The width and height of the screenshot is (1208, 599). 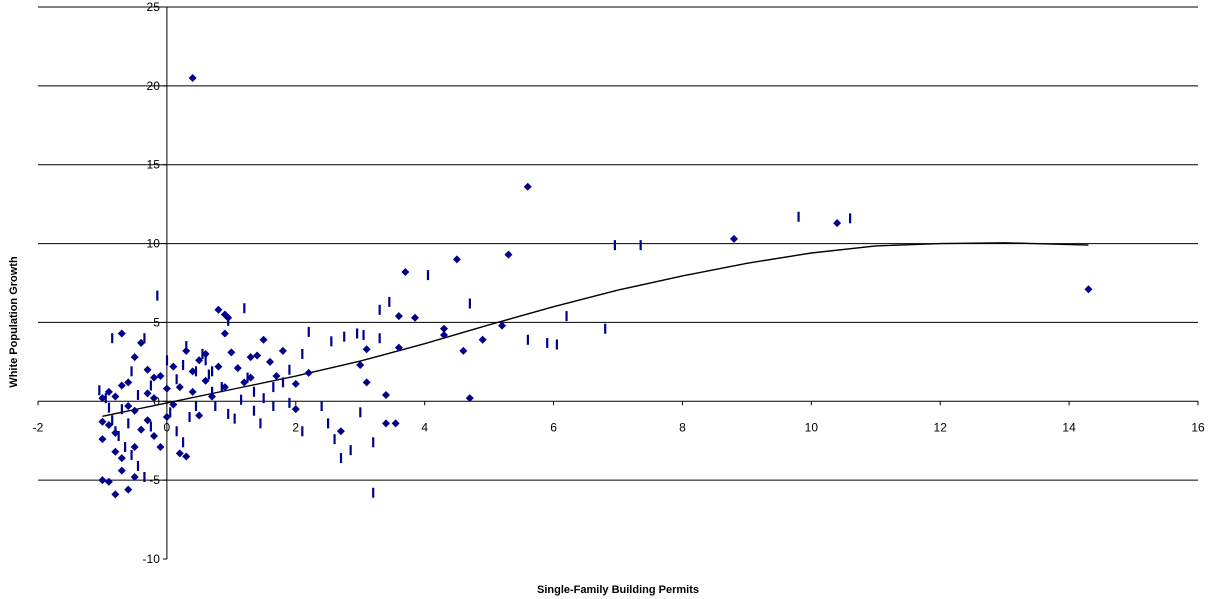 I want to click on x-tick-label: 6, so click(x=553, y=427).